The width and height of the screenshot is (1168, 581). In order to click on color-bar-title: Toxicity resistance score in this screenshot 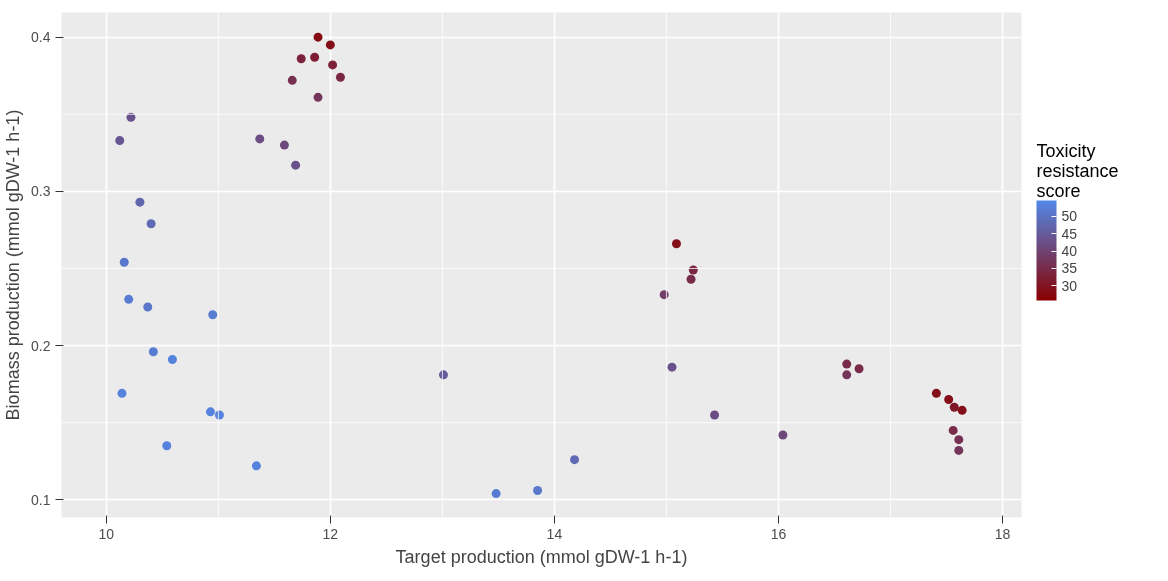, I will do `click(1077, 171)`.